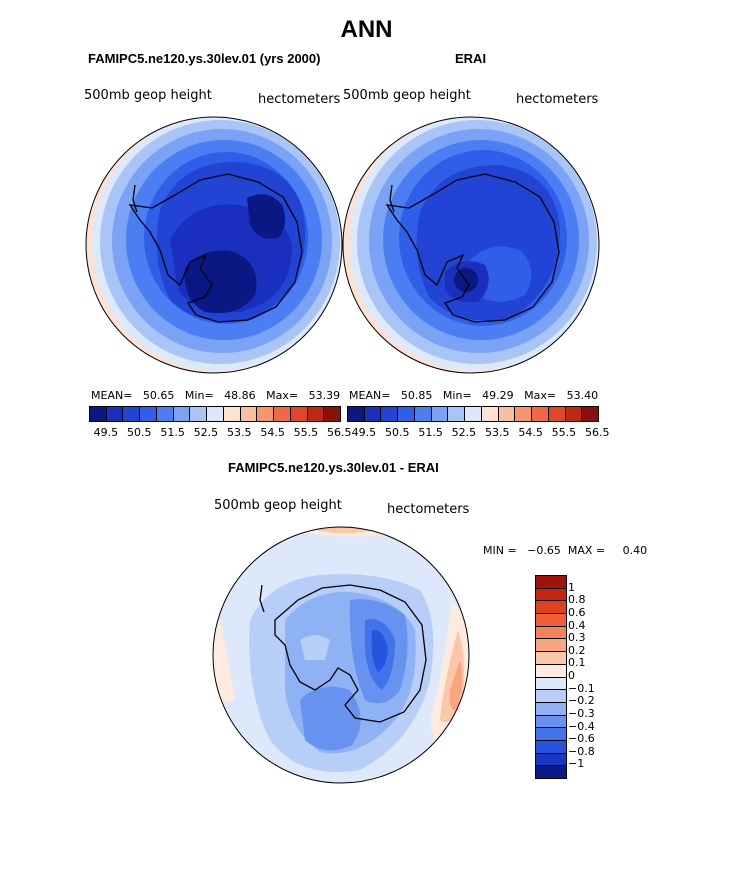 Image resolution: width=733 pixels, height=882 pixels. I want to click on panel-2-map, so click(471, 245).